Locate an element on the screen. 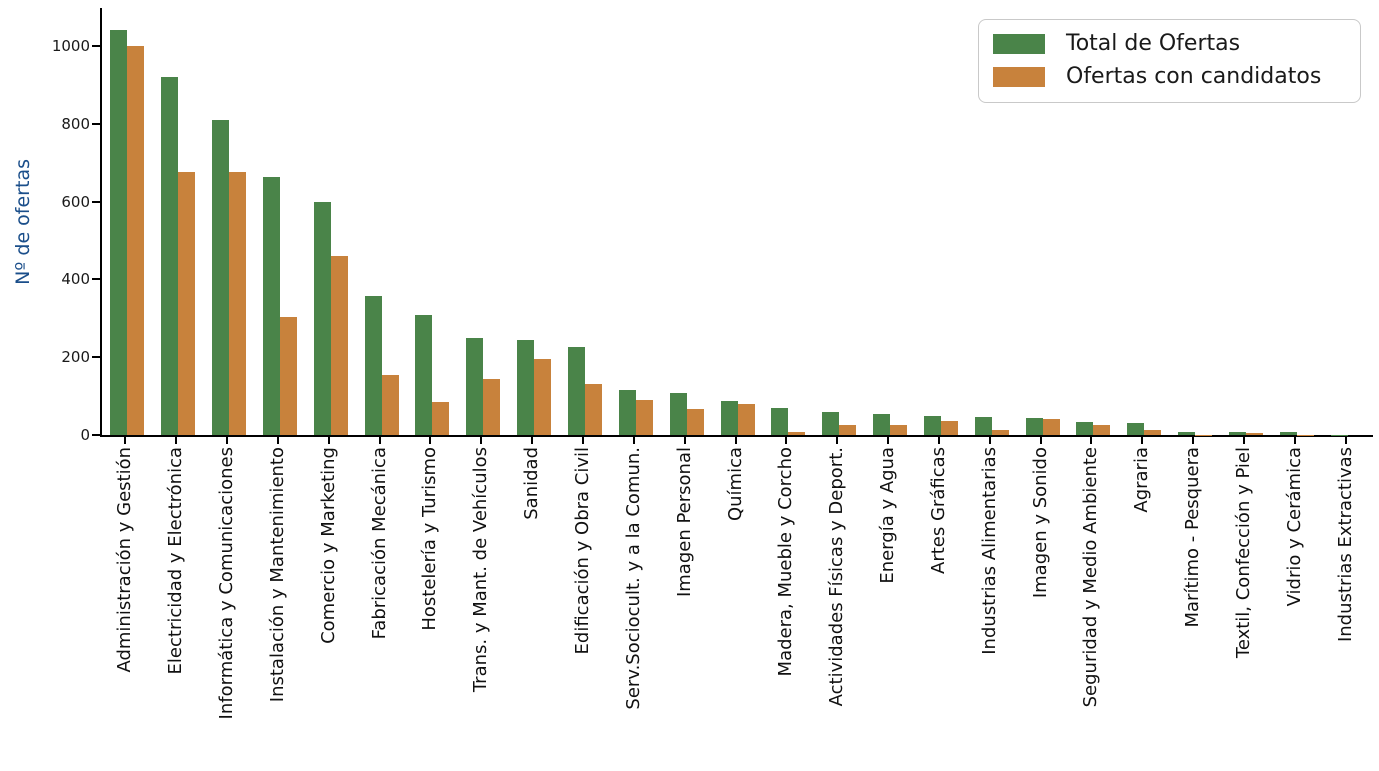 This screenshot has width=1379, height=771. x-label-slot: Fabricación Mecánica is located at coordinates (379, 583).